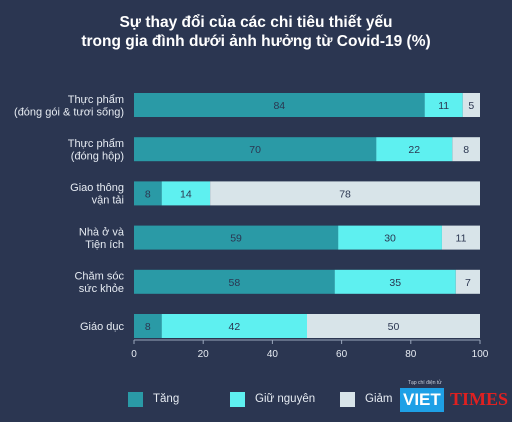 This screenshot has height=422, width=512. Describe the element at coordinates (104, 245) in the screenshot. I see `category-label: Tiện ích` at that location.